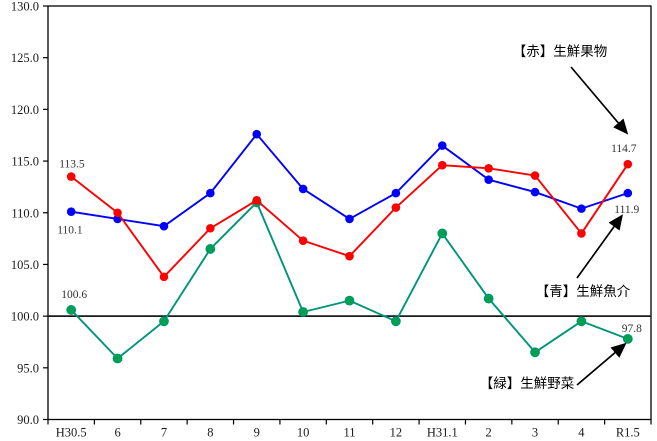  Describe the element at coordinates (25, 58) in the screenshot. I see `y-axis-tick-label: 125.0` at that location.